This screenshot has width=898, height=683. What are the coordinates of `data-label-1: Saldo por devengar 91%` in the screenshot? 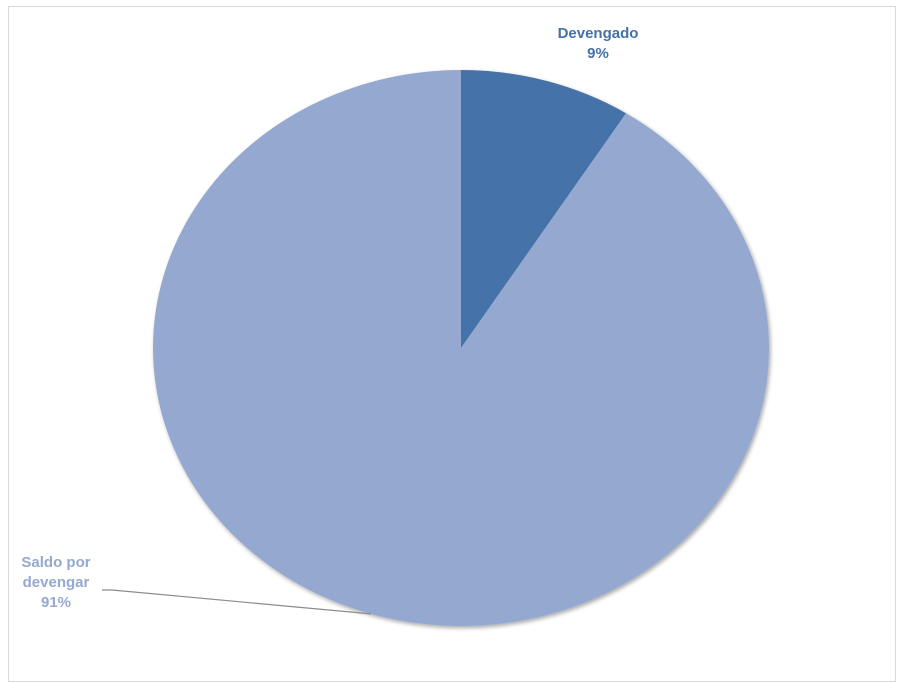 It's located at (55, 582).